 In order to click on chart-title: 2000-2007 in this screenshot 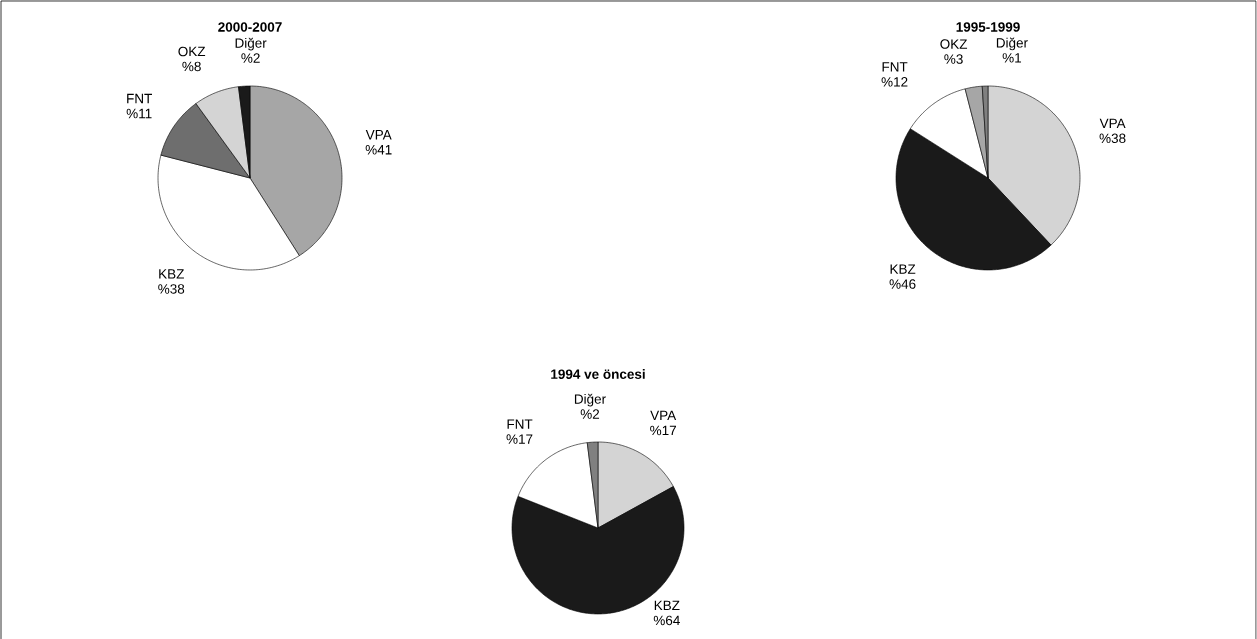, I will do `click(250, 27)`.